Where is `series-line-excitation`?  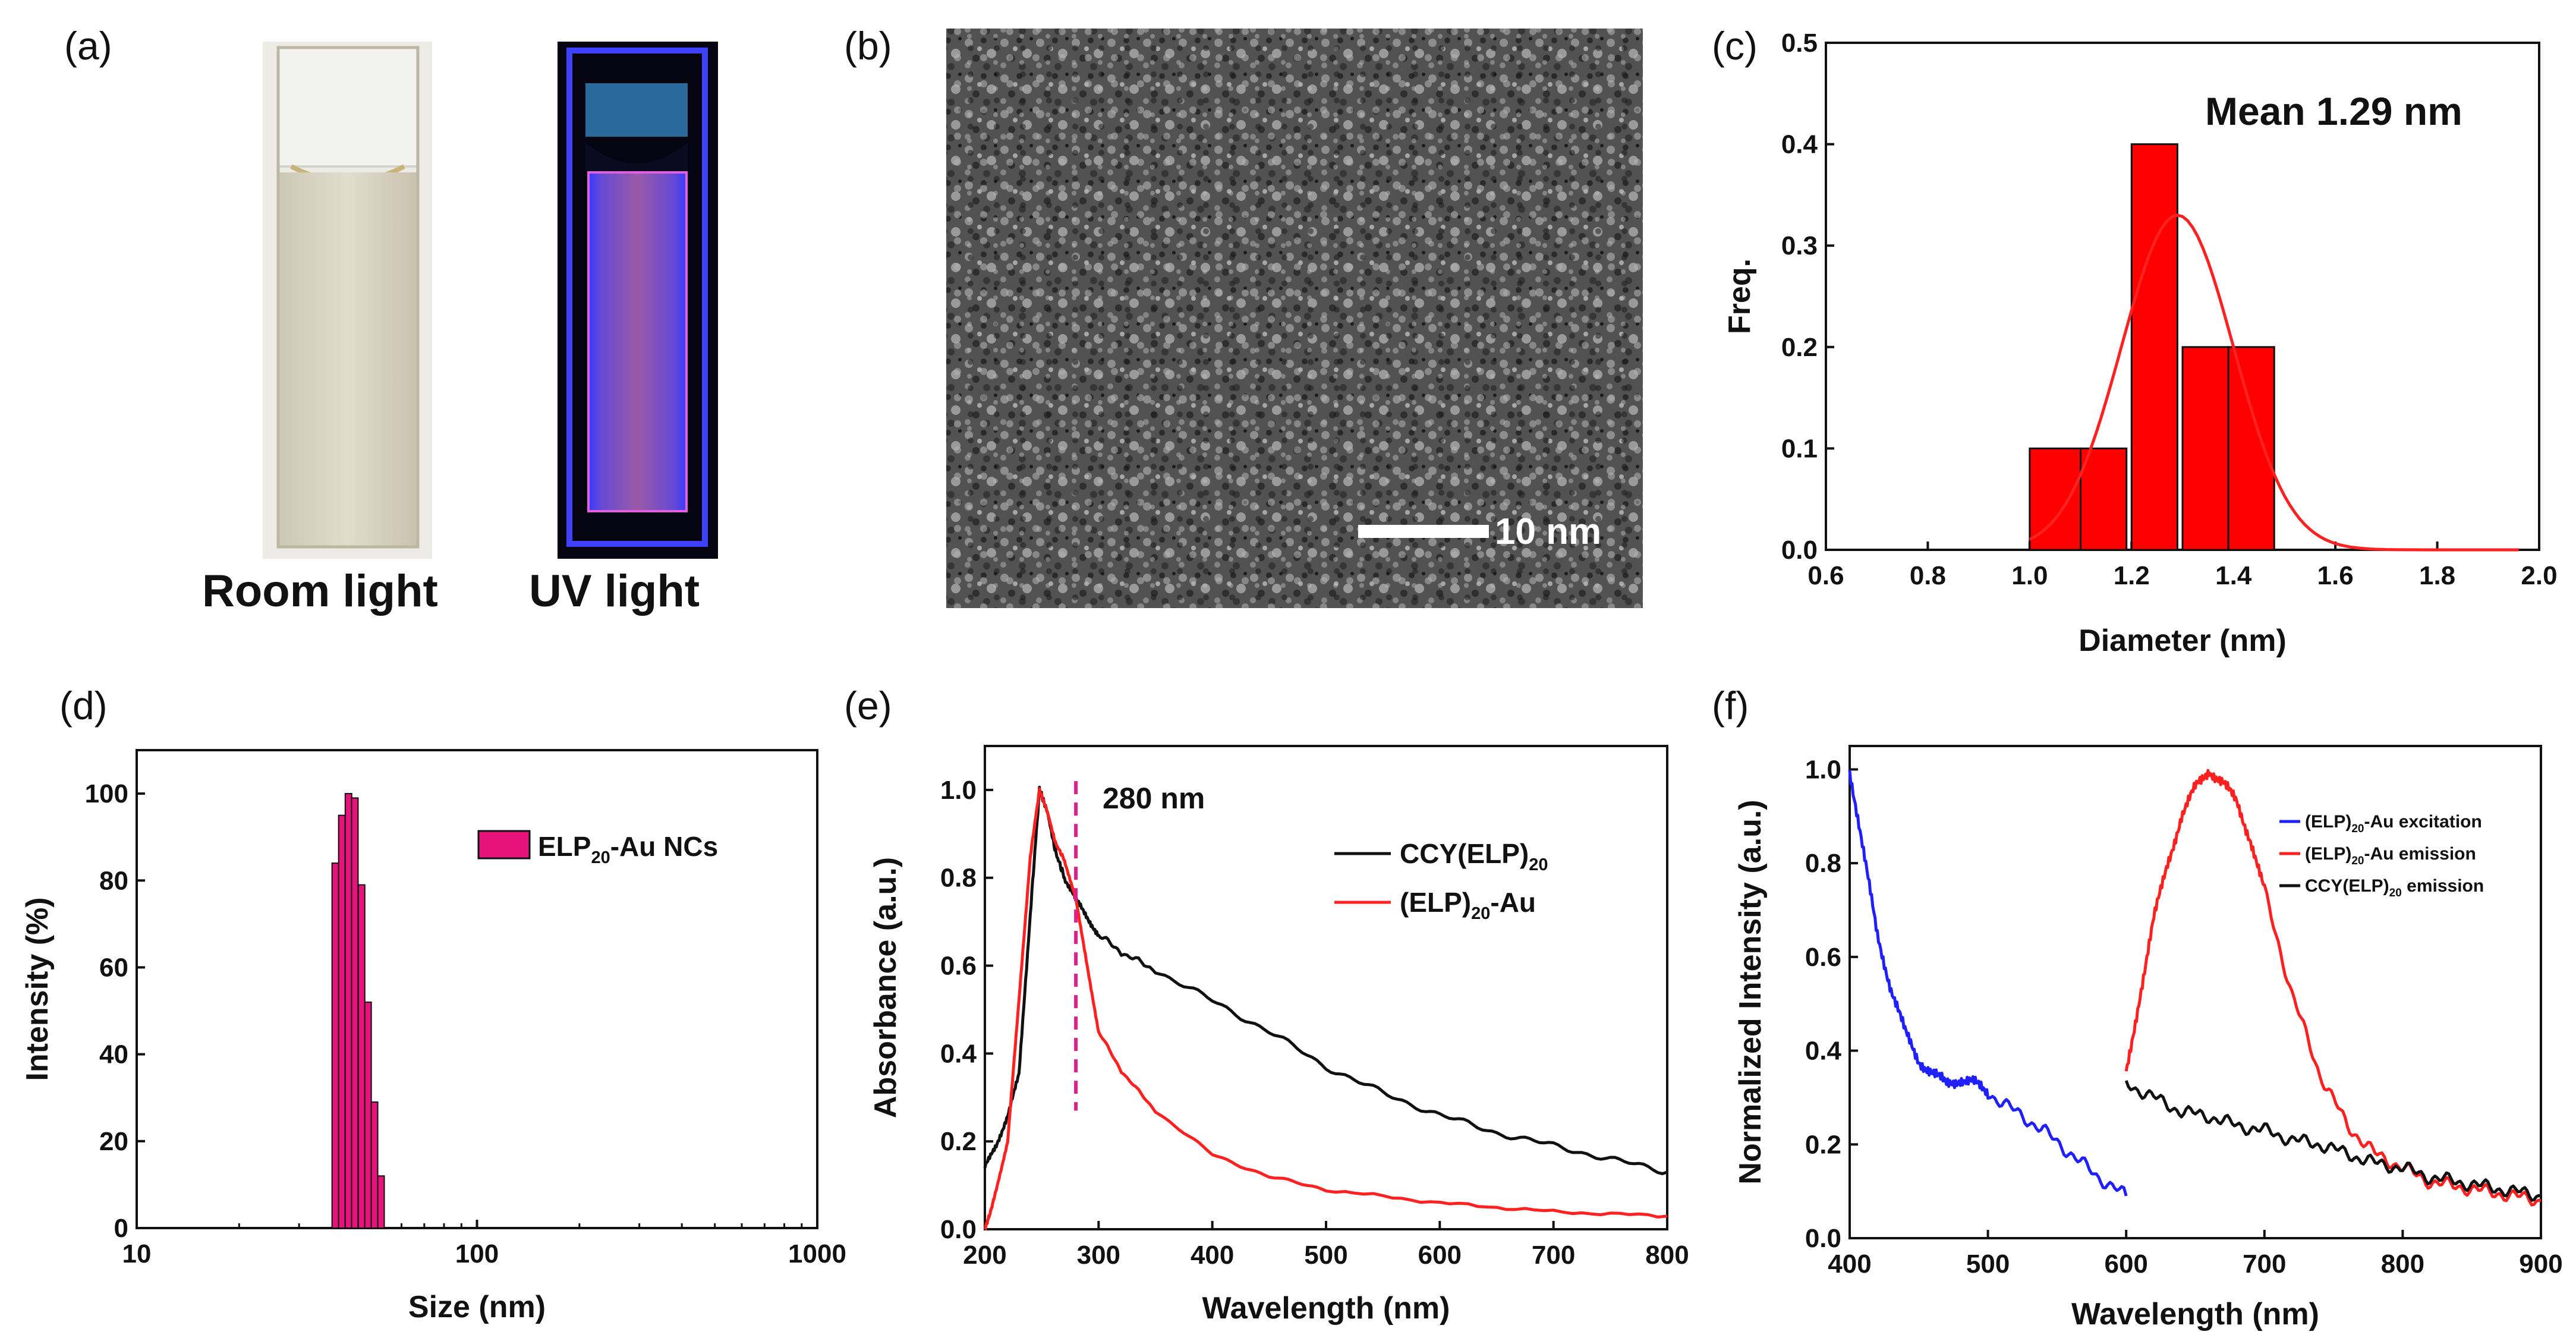 series-line-excitation is located at coordinates (1988, 983).